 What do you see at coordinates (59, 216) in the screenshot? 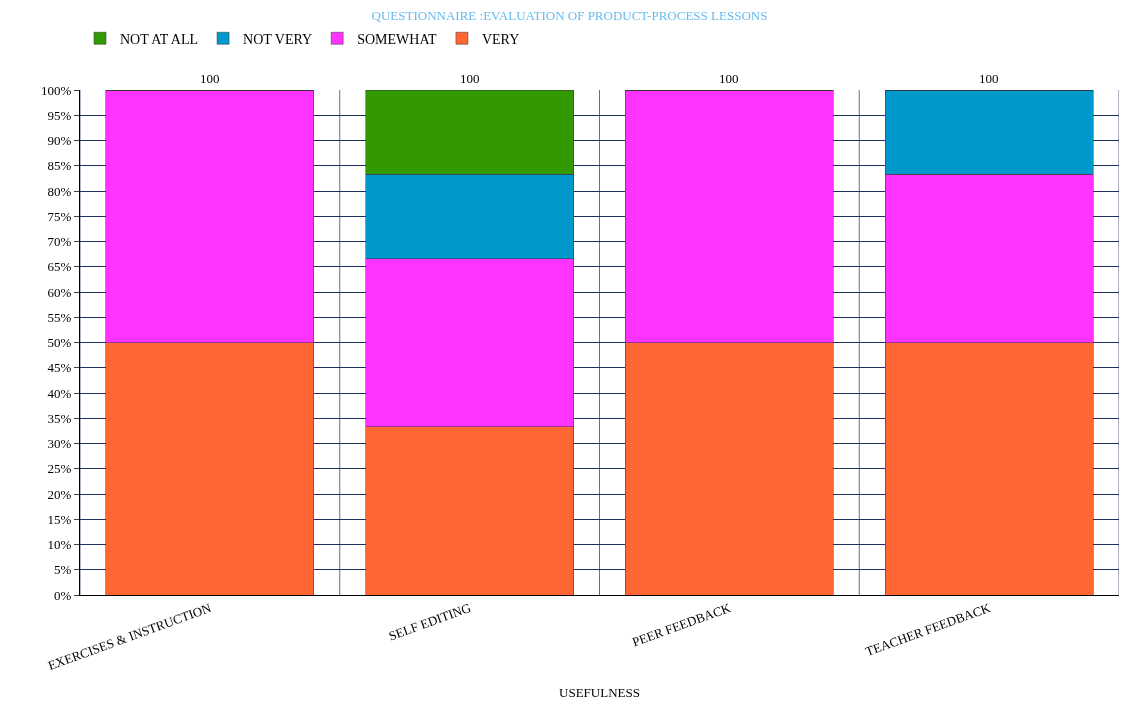
I see `y-tick-label: 75%` at bounding box center [59, 216].